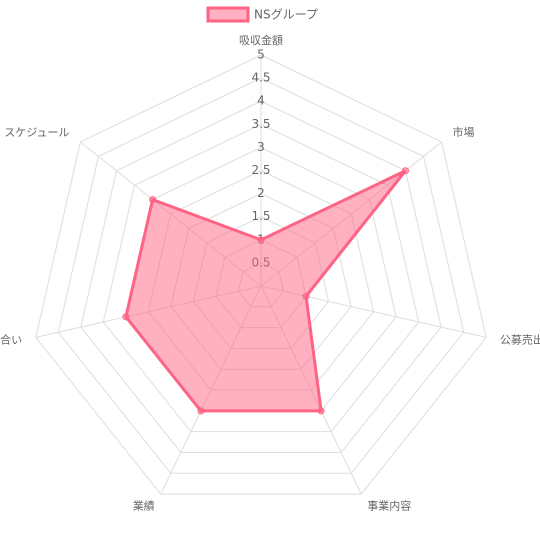  What do you see at coordinates (464, 132) in the screenshot?
I see `category-label: 市場` at bounding box center [464, 132].